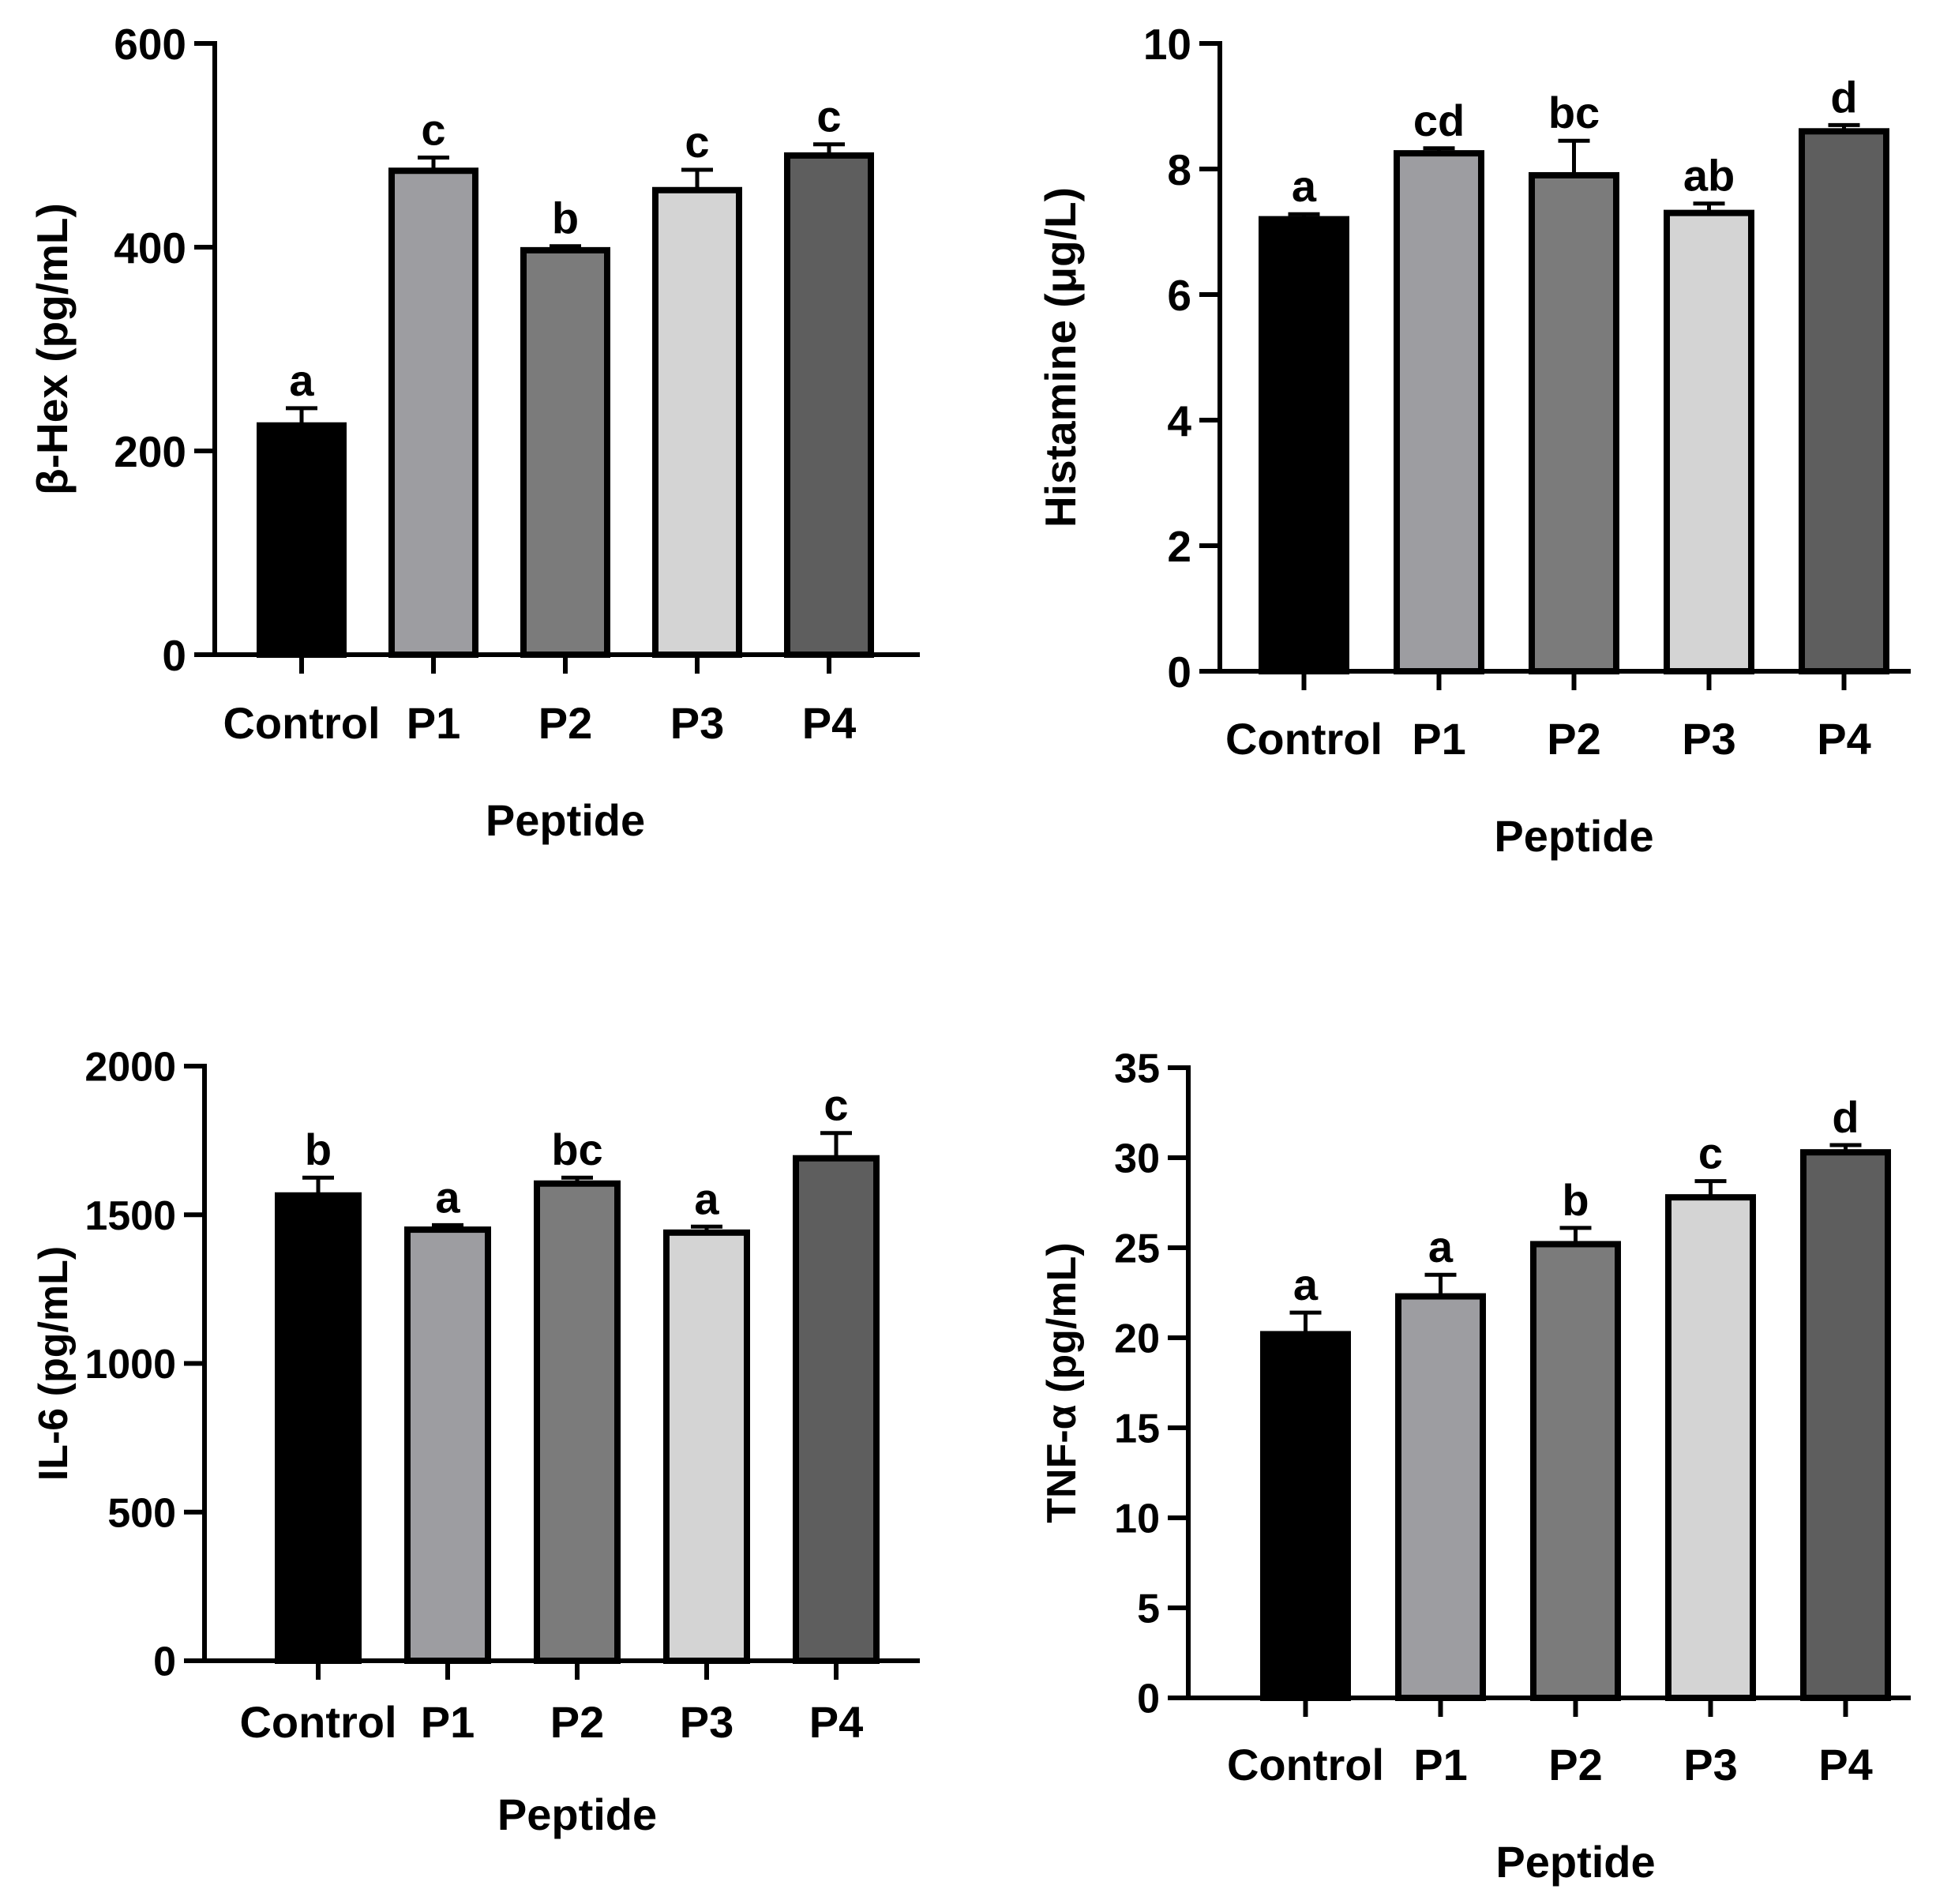 Image resolution: width=1951 pixels, height=1904 pixels. Describe the element at coordinates (52, 349) in the screenshot. I see `y-axis-label: β-Hex (pg/mL)` at that location.